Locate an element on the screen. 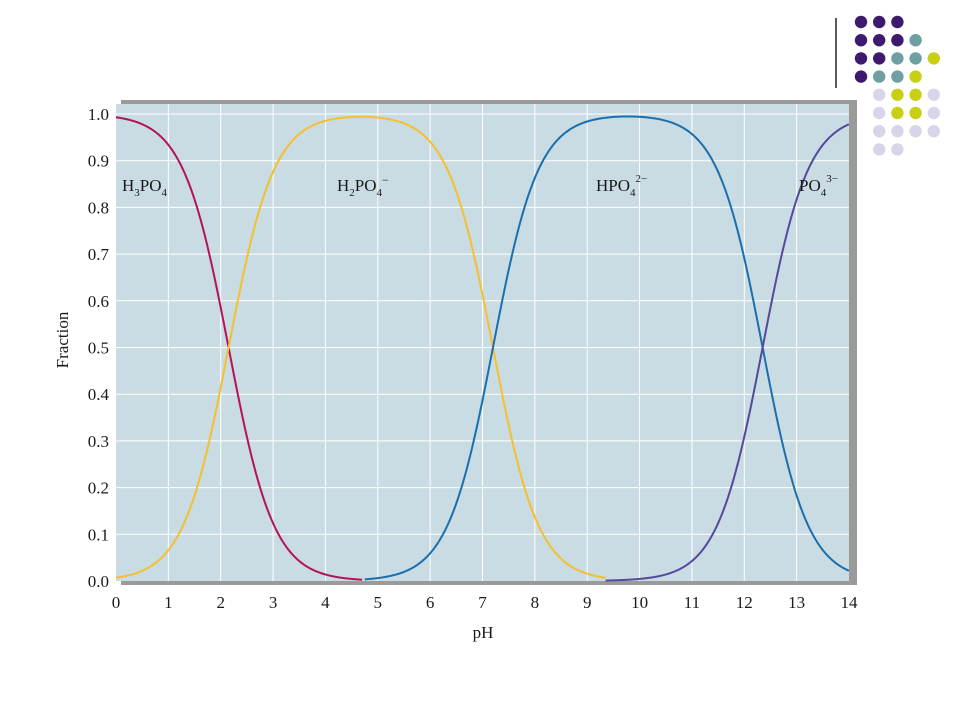 Image resolution: width=960 pixels, height=720 pixels. y-tick-label: 0.7 is located at coordinates (99, 254).